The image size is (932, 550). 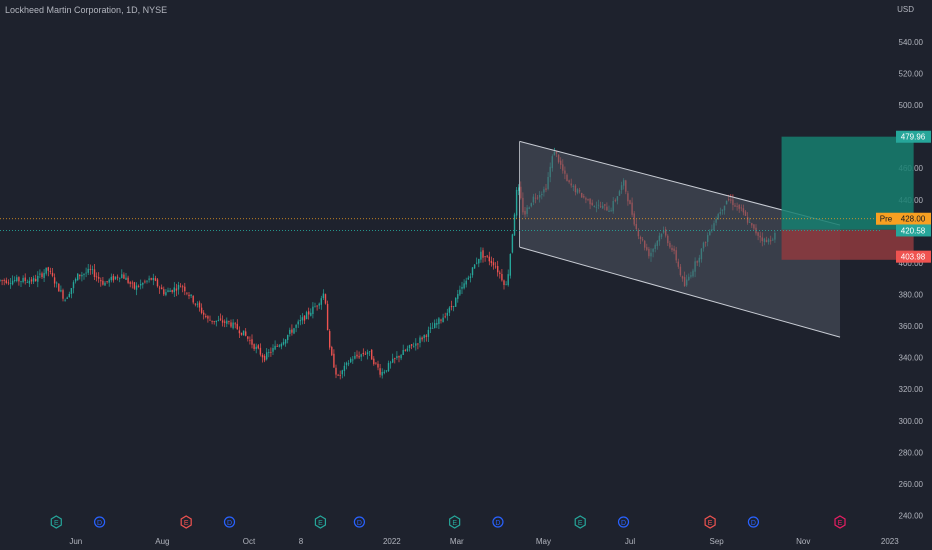 I want to click on time-axis-label: 2023, so click(x=890, y=541).